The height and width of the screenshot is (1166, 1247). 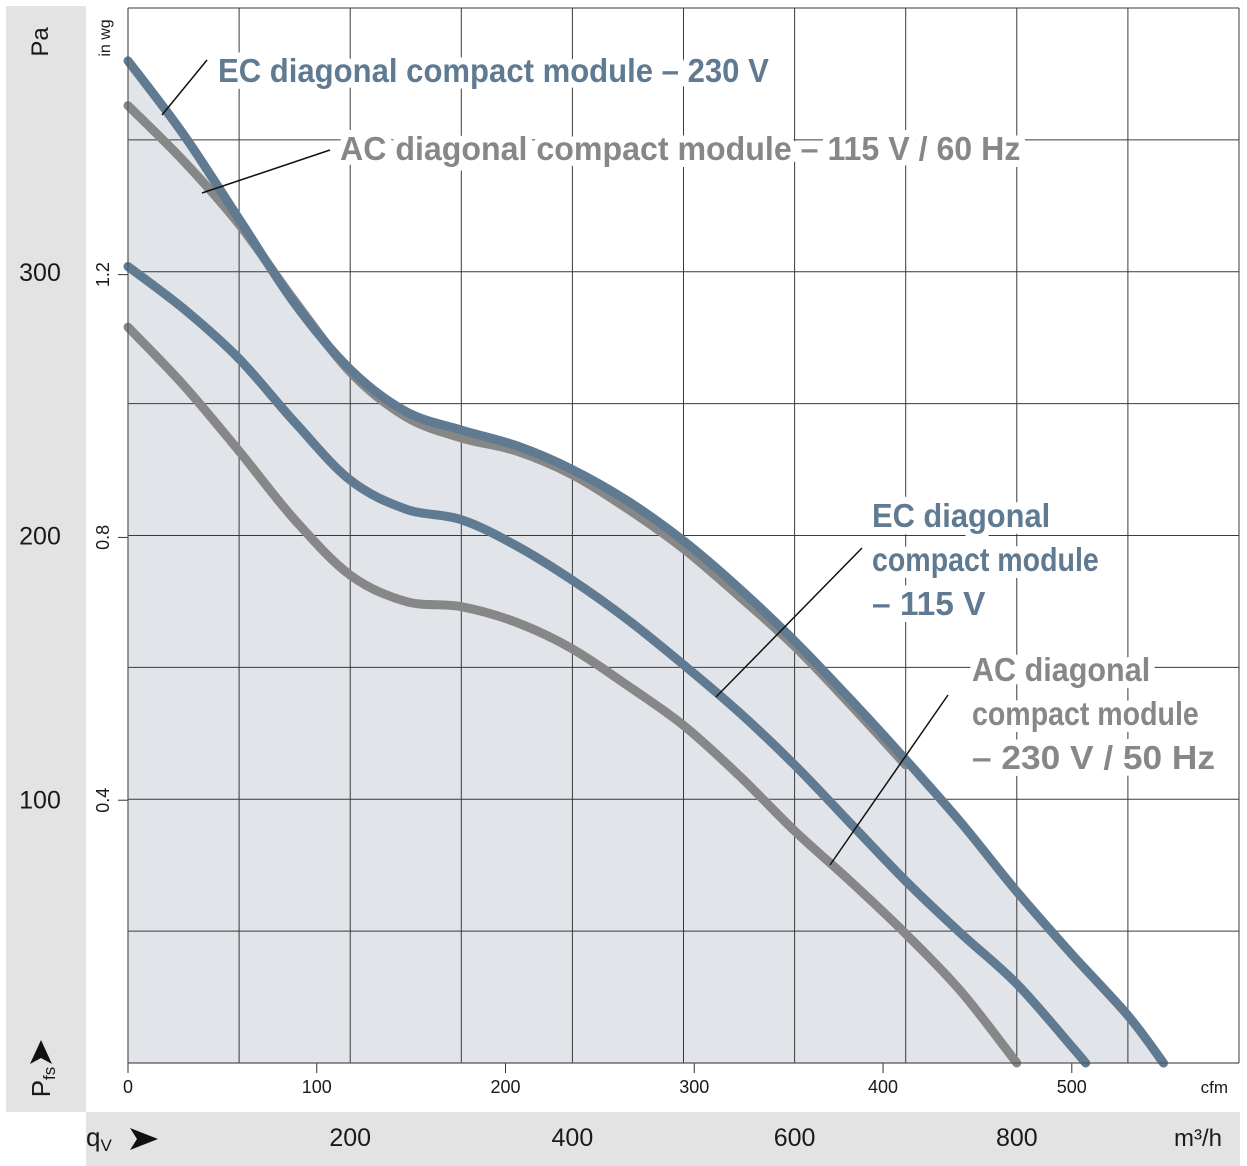 I want to click on x-unit-secondary: cfm, so click(x=1214, y=1087).